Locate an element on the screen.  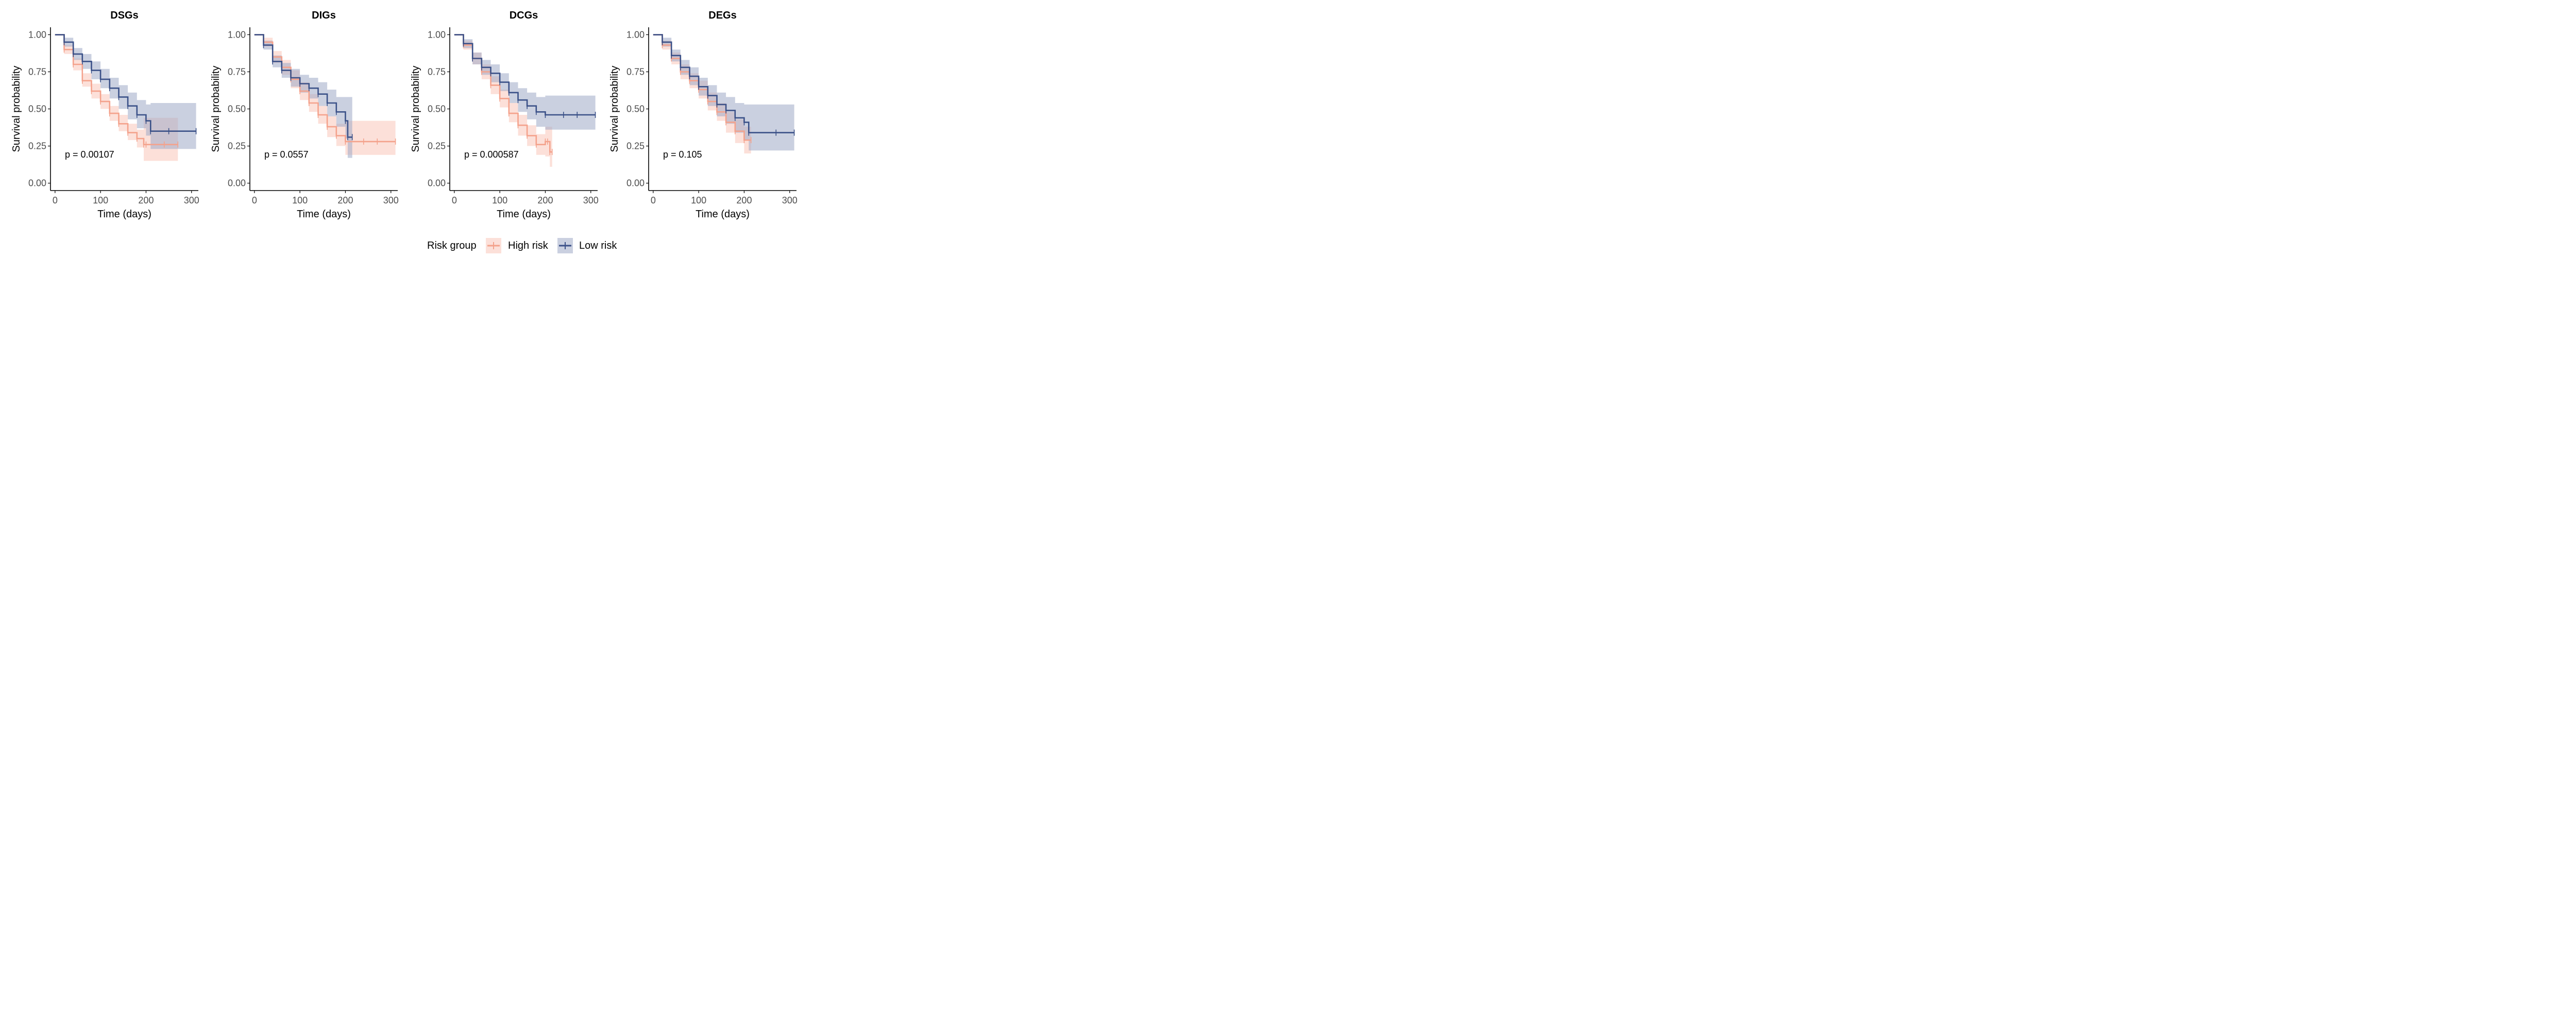
p-value-annotation: p = 0.000587 is located at coordinates (491, 154).